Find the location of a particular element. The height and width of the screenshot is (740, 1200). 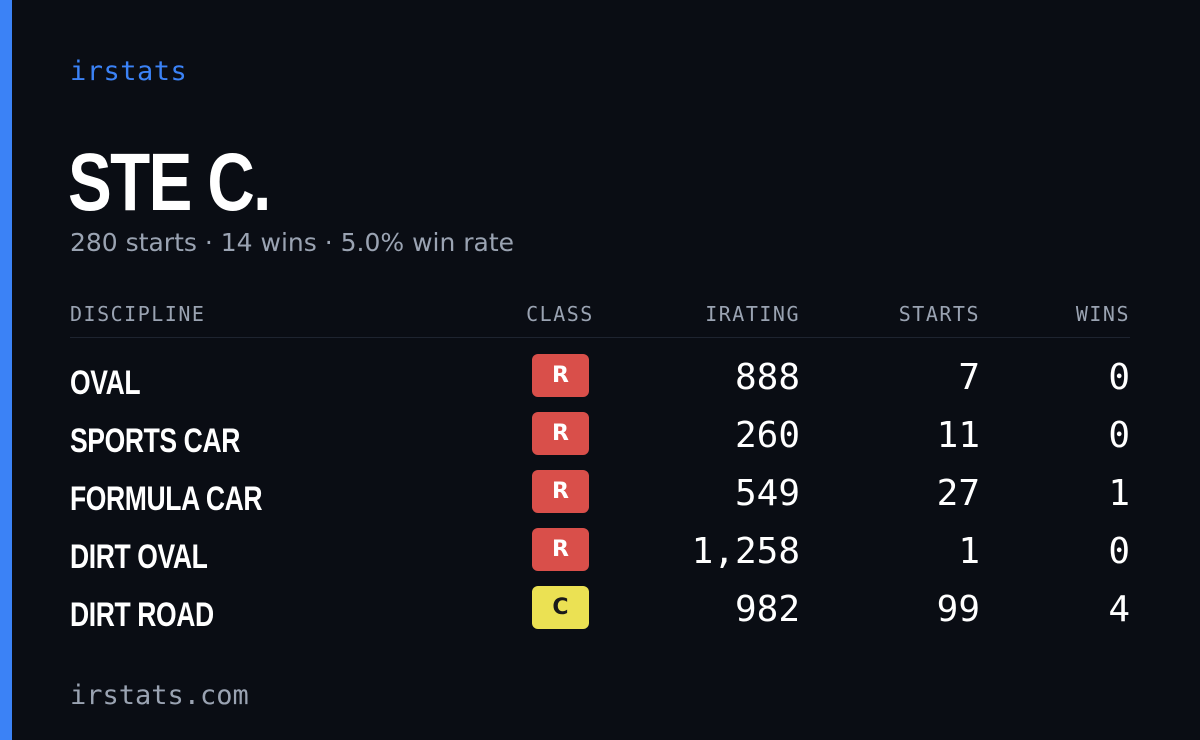

header-wins: WINS is located at coordinates (1102, 314).